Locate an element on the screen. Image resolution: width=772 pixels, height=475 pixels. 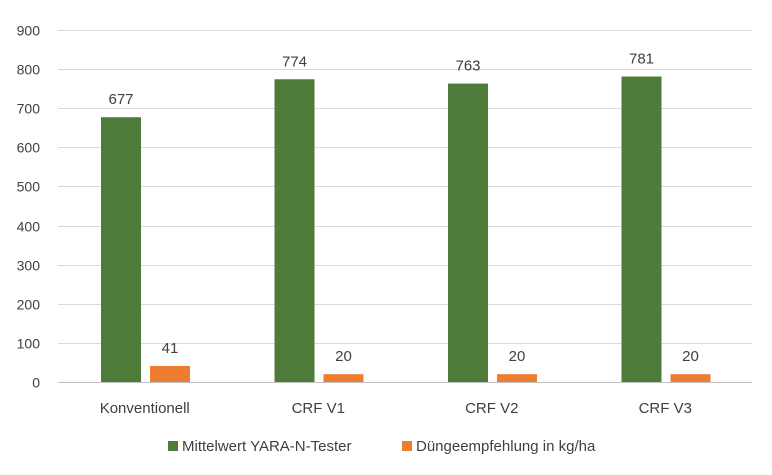
x-category-label: Konventionell is located at coordinates (145, 408).